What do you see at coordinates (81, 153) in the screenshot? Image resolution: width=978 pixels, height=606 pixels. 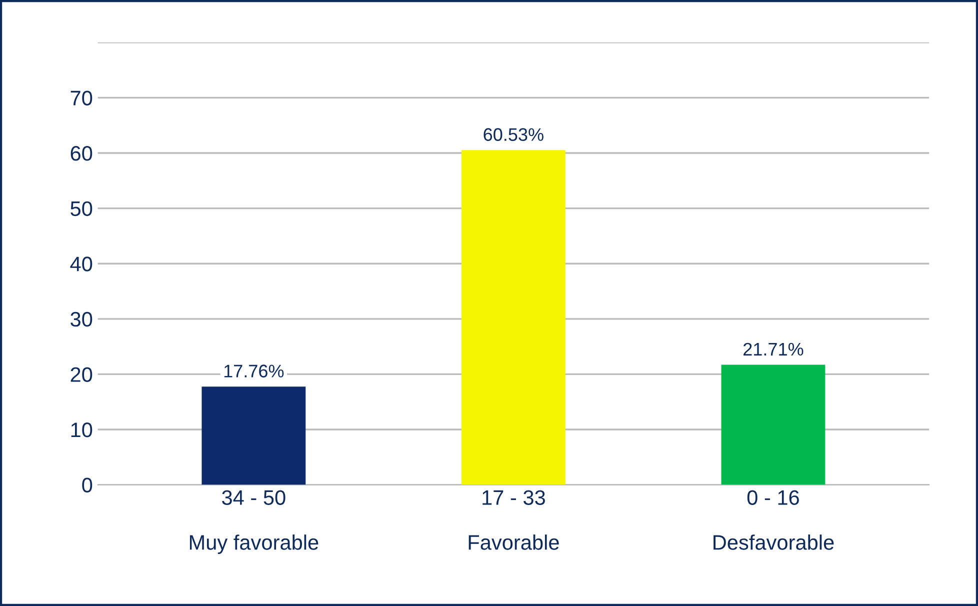 I see `y-tick-label: 60` at bounding box center [81, 153].